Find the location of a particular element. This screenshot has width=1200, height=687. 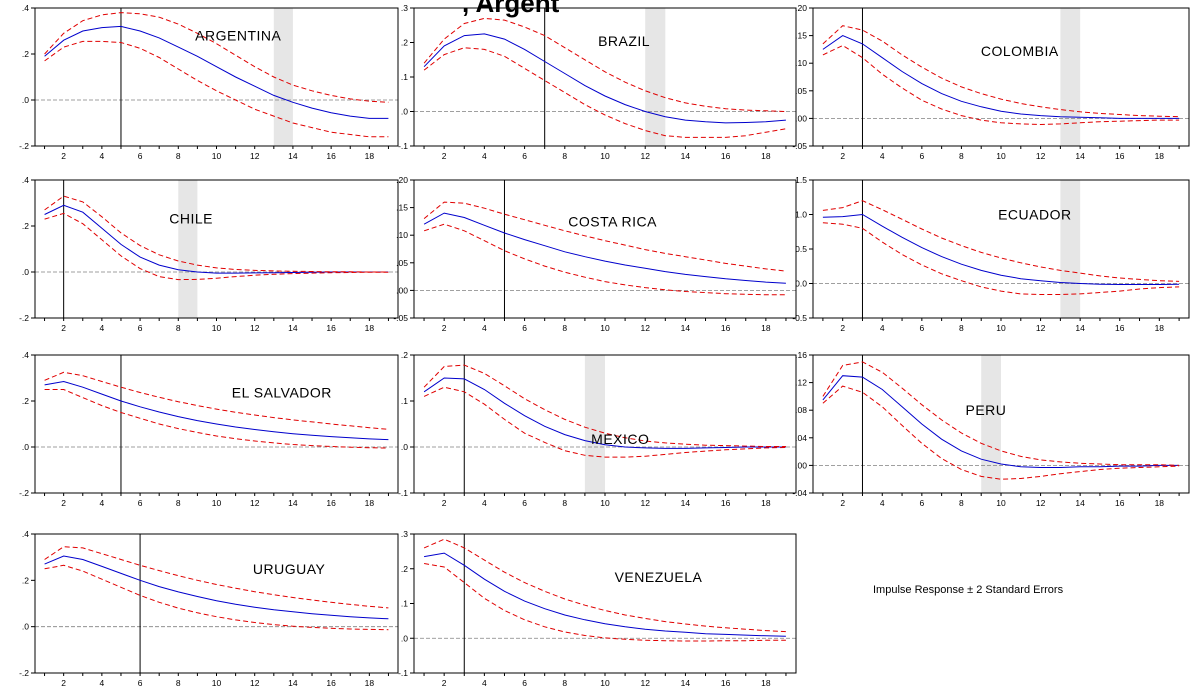

y-tick-label: .10 is located at coordinates (801, 63).